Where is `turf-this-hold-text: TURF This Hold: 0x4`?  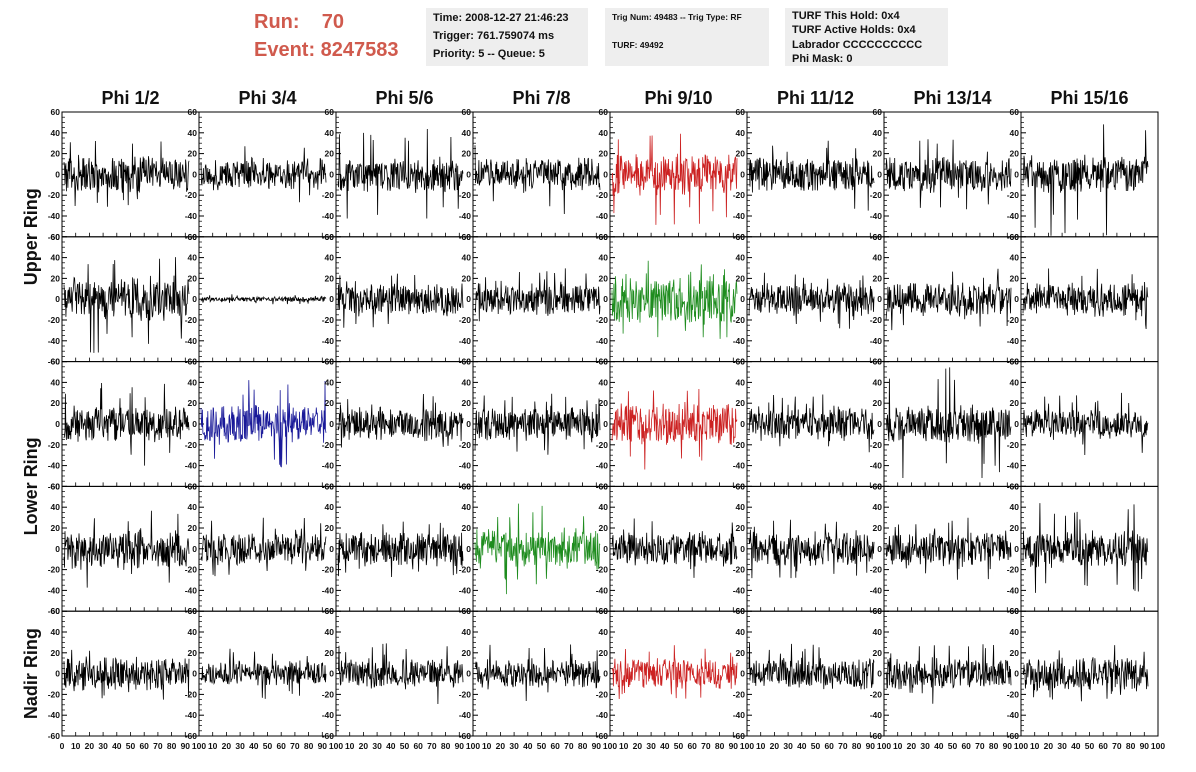
turf-this-hold-text: TURF This Hold: 0x4 is located at coordinates (846, 16).